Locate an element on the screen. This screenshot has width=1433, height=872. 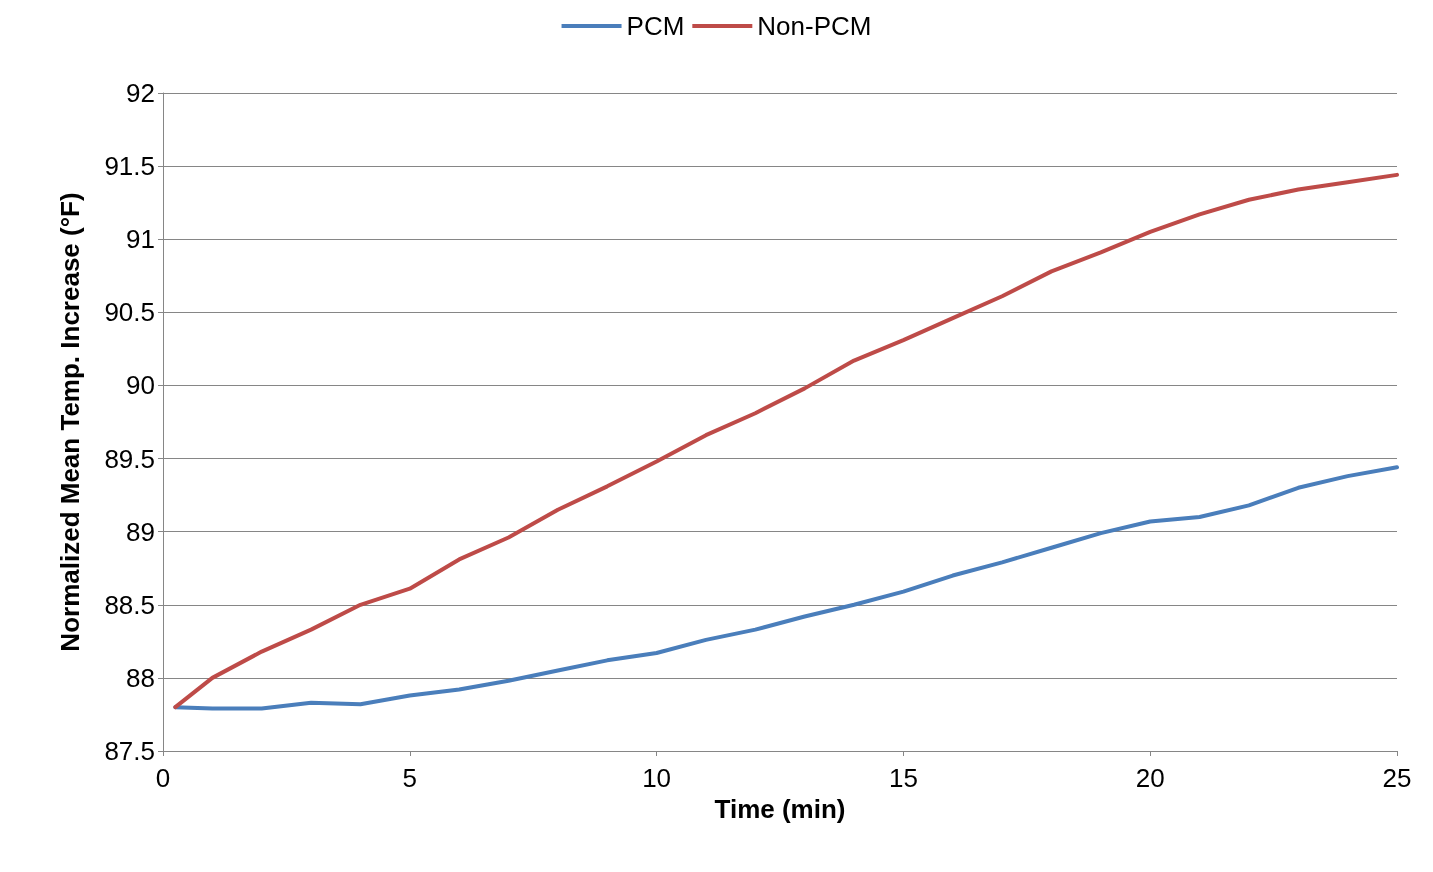
y-tick-label: 88.5 is located at coordinates (129, 604).